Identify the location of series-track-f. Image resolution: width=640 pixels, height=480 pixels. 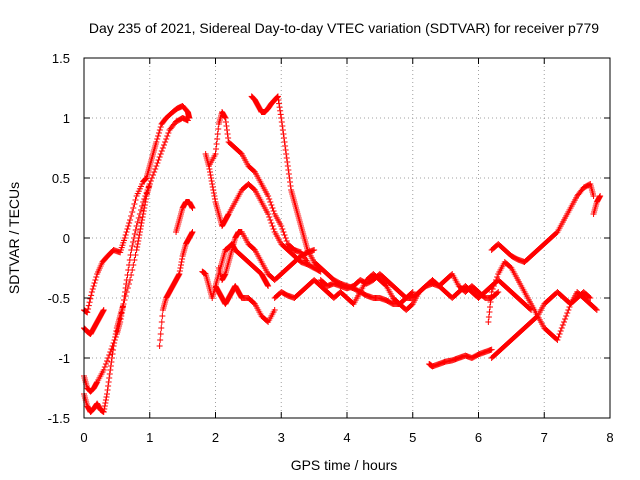
(184, 217).